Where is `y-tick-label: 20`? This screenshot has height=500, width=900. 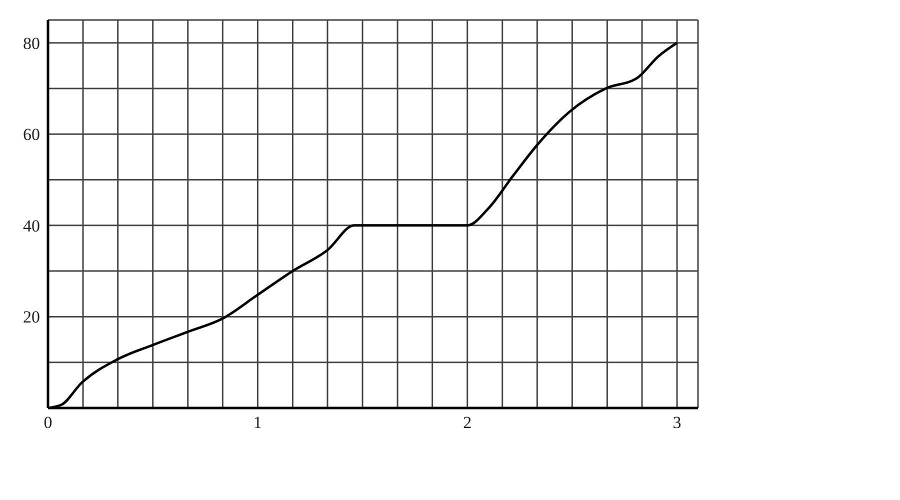
y-tick-label: 20 is located at coordinates (31, 317).